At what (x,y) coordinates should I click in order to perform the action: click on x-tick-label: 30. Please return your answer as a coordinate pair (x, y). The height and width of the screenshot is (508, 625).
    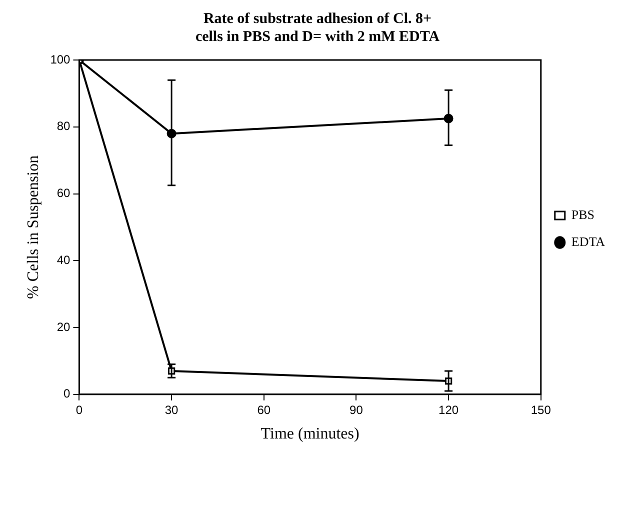
    Looking at the image, I should click on (171, 409).